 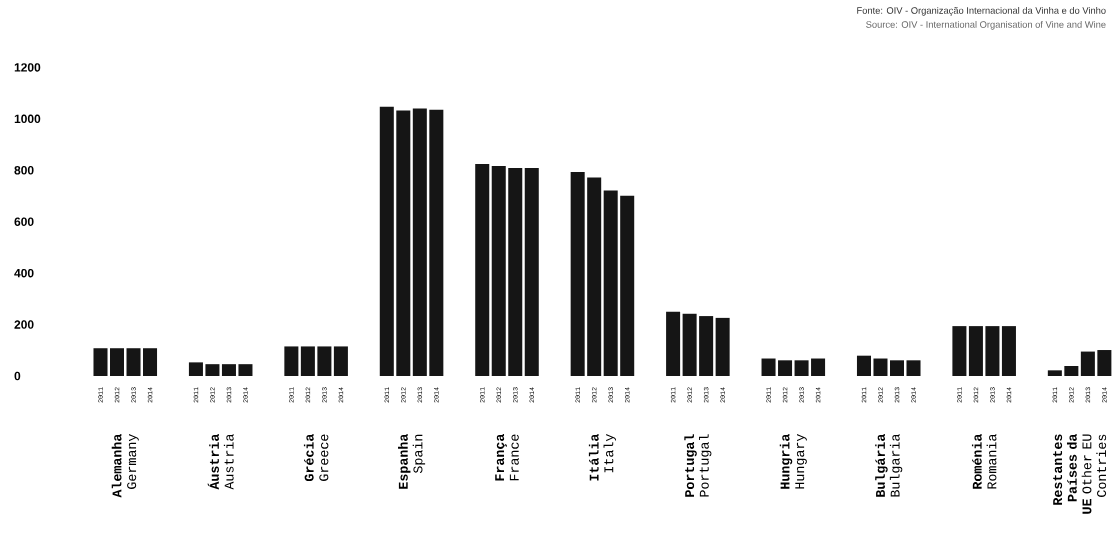 I want to click on y-tick-label: 1200, so click(x=27, y=67).